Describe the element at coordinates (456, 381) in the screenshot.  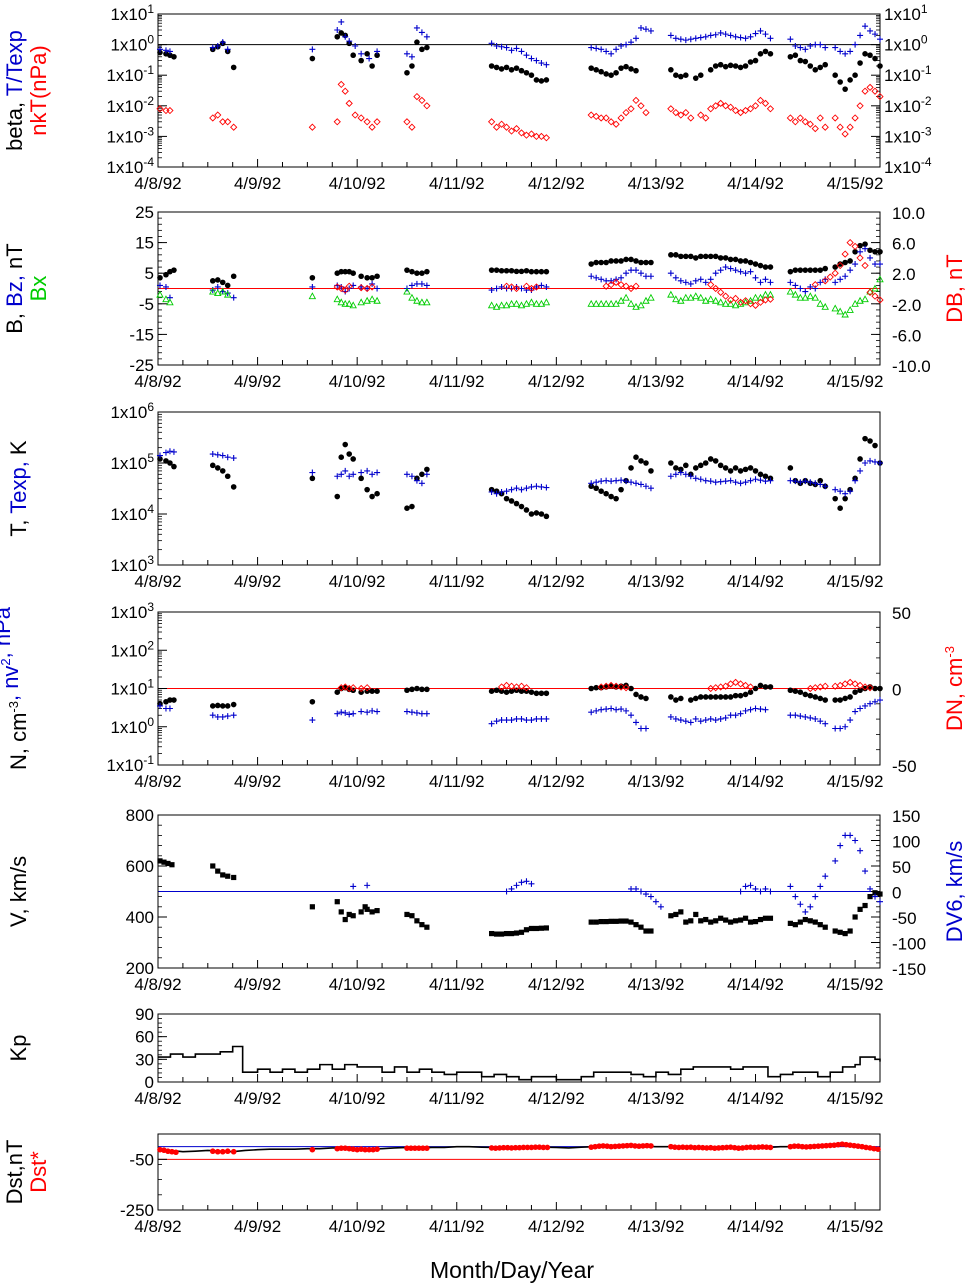
I see `x-tick-label: 4/11/92` at that location.